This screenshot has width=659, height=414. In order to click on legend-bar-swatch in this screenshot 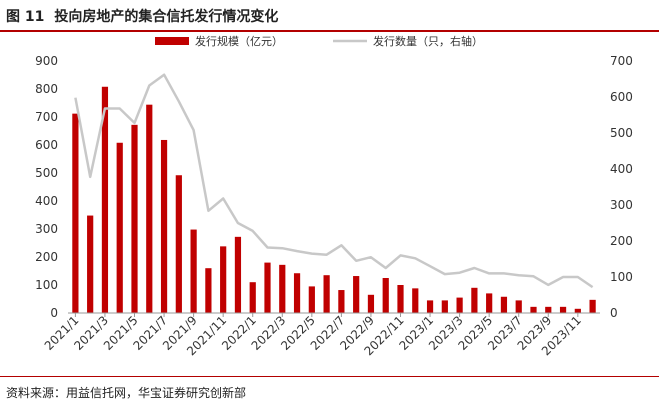, I will do `click(172, 41)`.